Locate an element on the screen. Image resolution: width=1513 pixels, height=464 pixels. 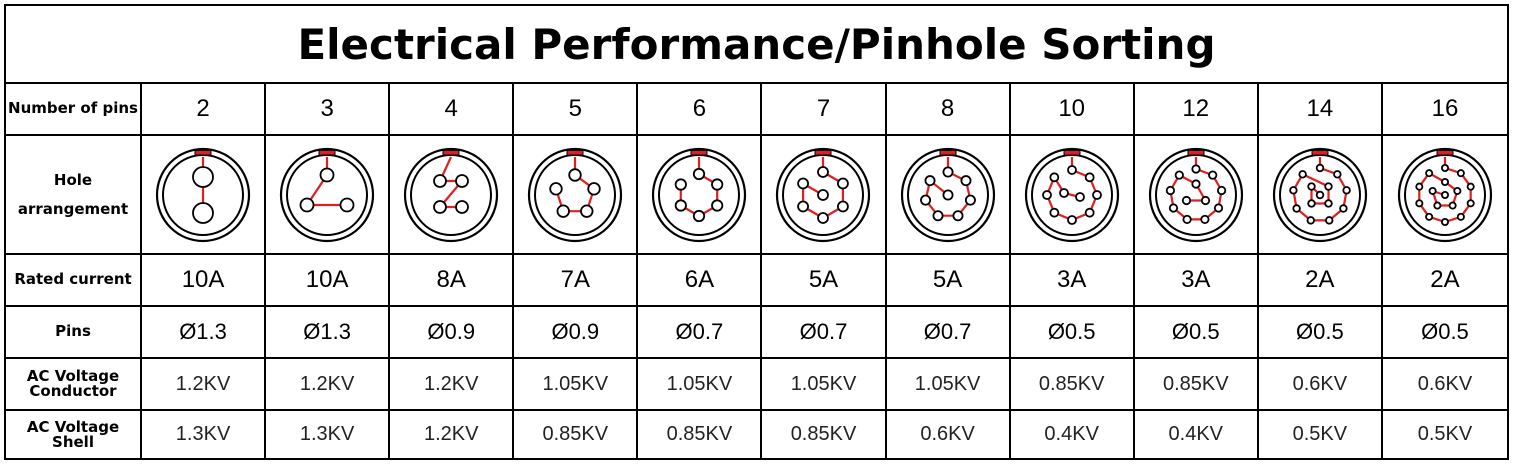
ac-voltage-shell-value: 1.2KV is located at coordinates (451, 434).